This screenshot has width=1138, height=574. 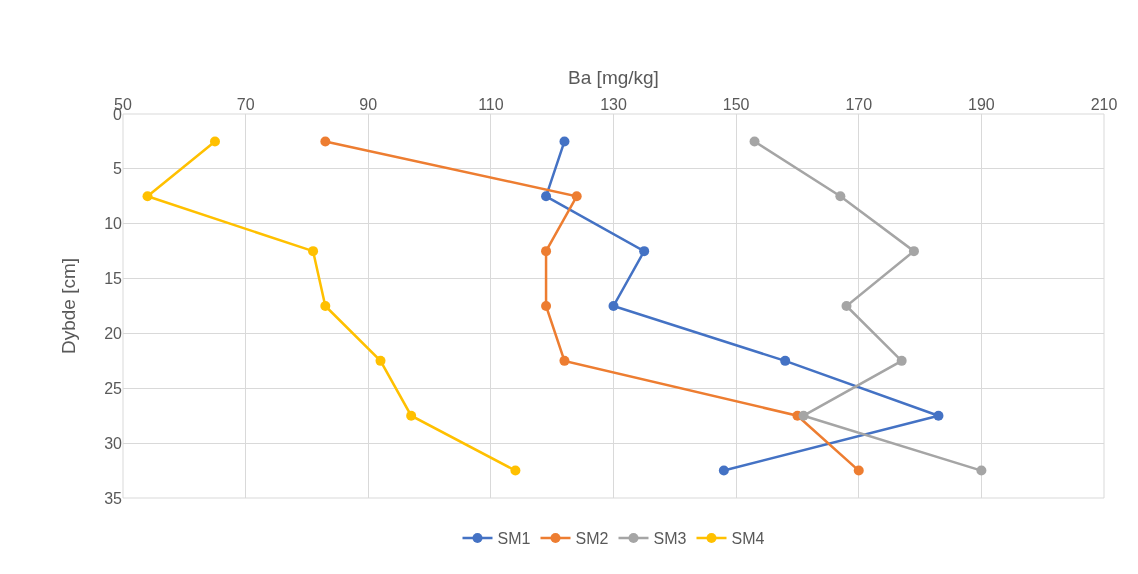 I want to click on y-tick-label: 5, so click(x=118, y=169).